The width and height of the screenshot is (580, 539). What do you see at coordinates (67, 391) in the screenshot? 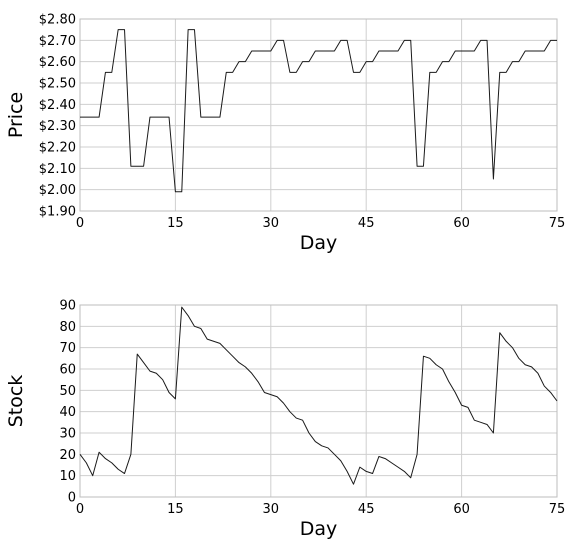
I see `stock-y-tick-label: 50` at bounding box center [67, 391].